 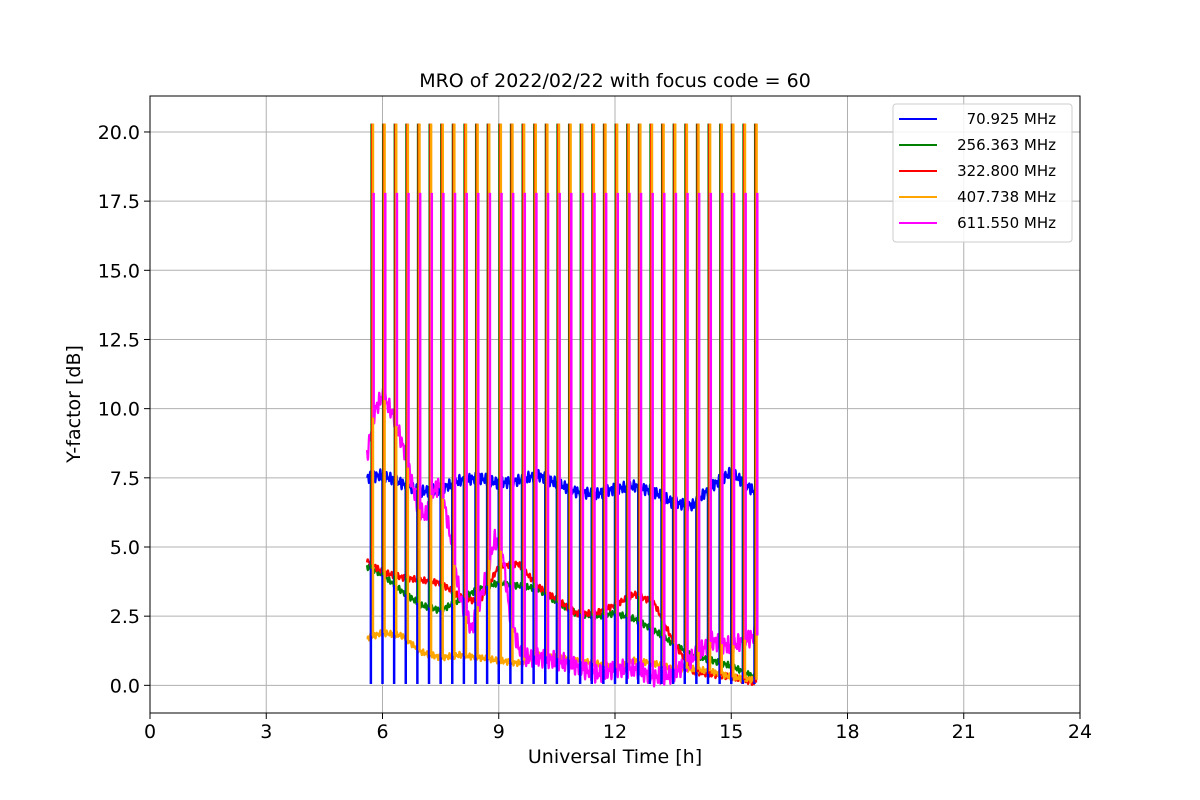 I want to click on x-tick-label: 21, so click(x=964, y=732).